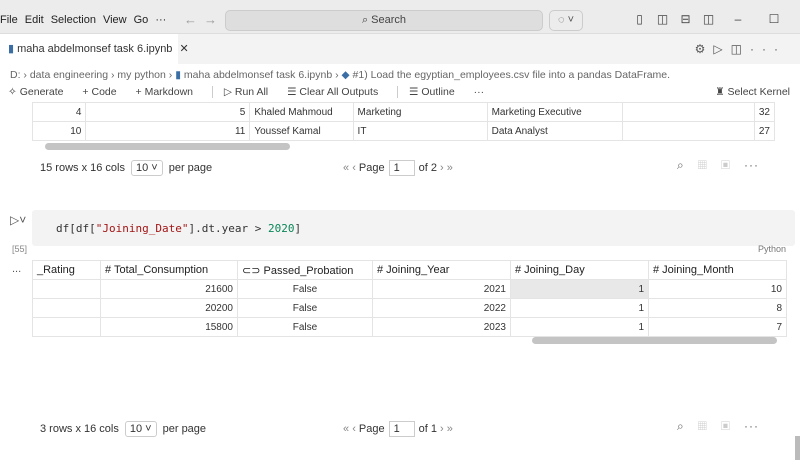 The width and height of the screenshot is (800, 460). What do you see at coordinates (161, 20) in the screenshot?
I see `menu-more: ···` at bounding box center [161, 20].